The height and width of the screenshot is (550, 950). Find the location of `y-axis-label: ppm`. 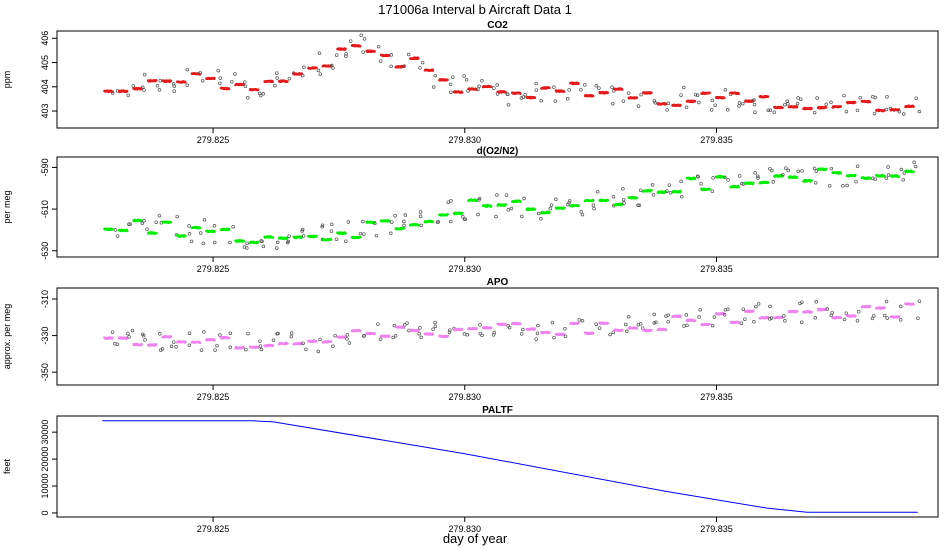

y-axis-label: ppm is located at coordinates (7, 80).